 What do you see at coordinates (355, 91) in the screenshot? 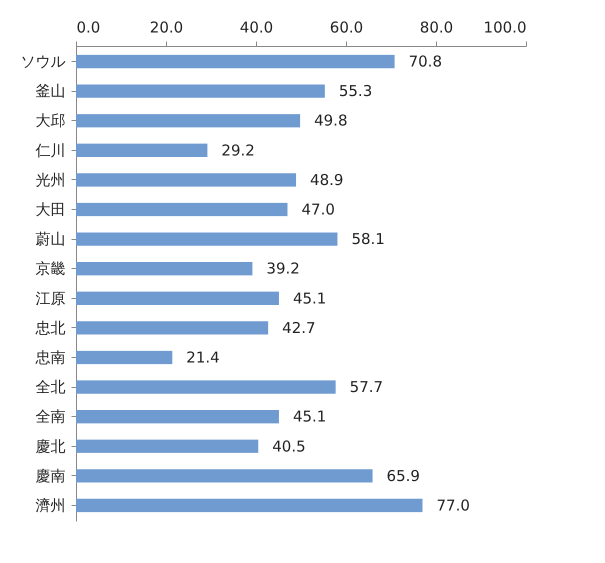
I see `data-label: 55.3` at bounding box center [355, 91].